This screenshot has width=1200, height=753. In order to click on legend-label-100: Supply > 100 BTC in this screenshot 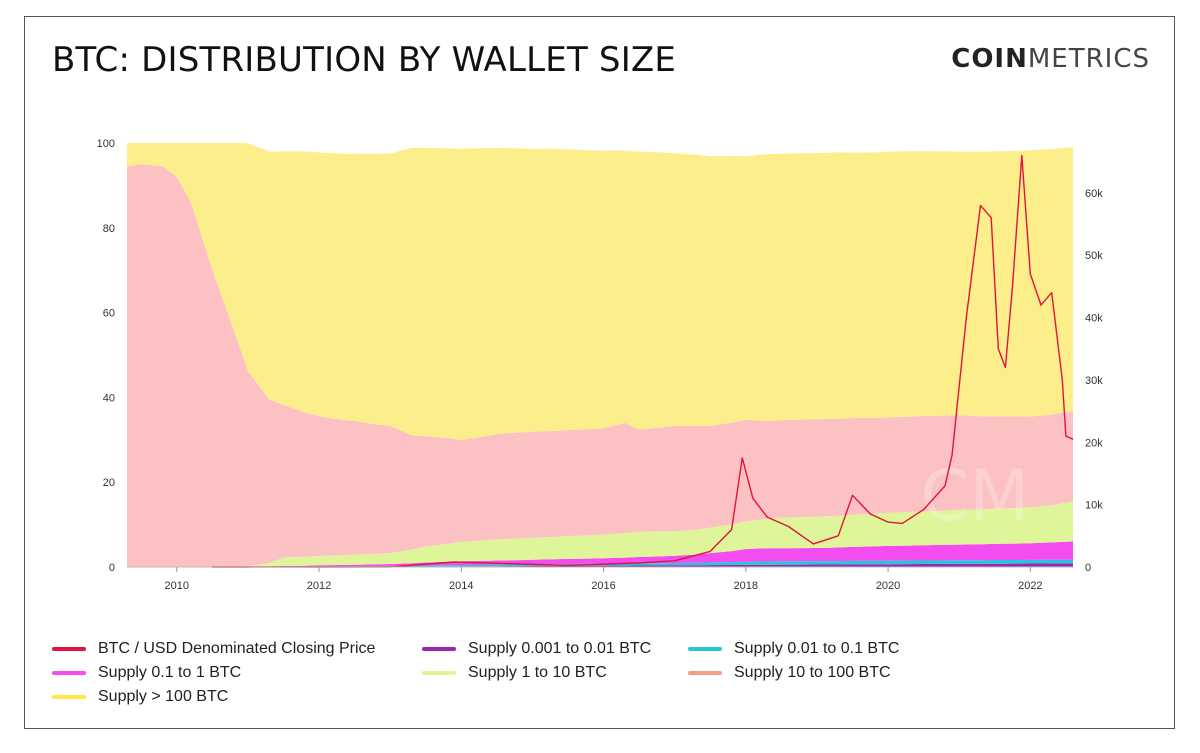, I will do `click(163, 696)`.